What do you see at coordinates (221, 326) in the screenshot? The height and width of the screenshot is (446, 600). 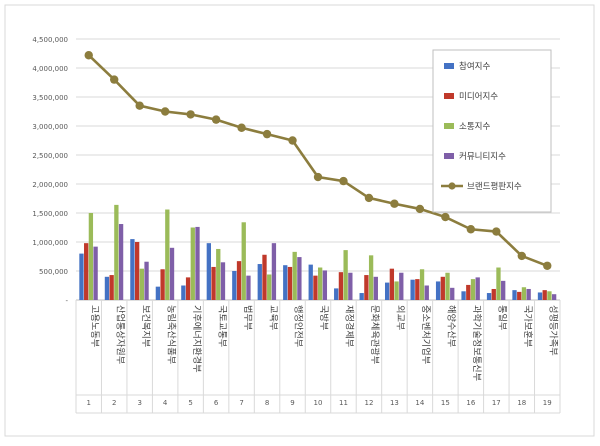 I see `x-category-label: 국토교통부` at bounding box center [221, 326].